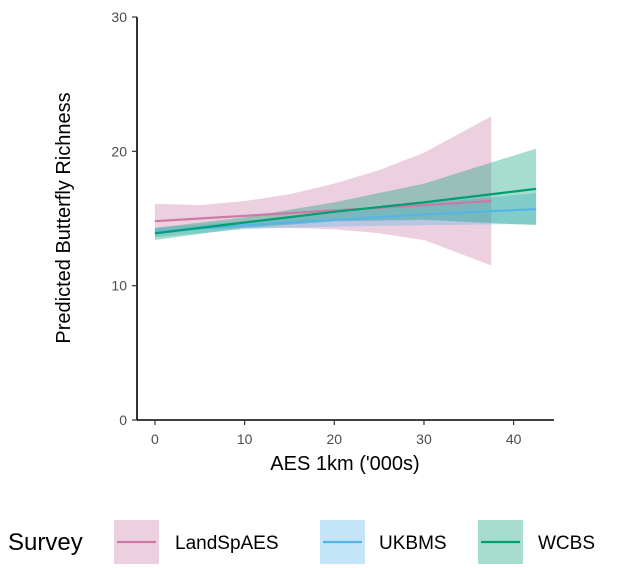 The image size is (620, 568). Describe the element at coordinates (119, 151) in the screenshot. I see `y-tick-label: 20` at that location.